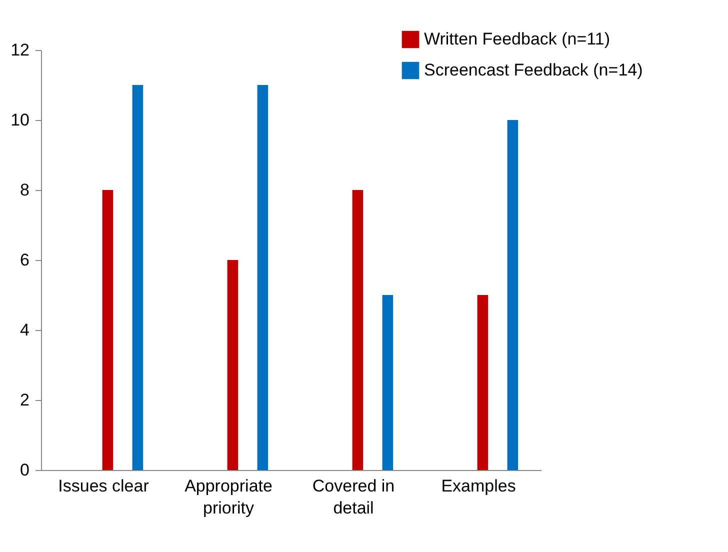  Describe the element at coordinates (25, 470) in the screenshot. I see `y-tick-label: 0` at that location.